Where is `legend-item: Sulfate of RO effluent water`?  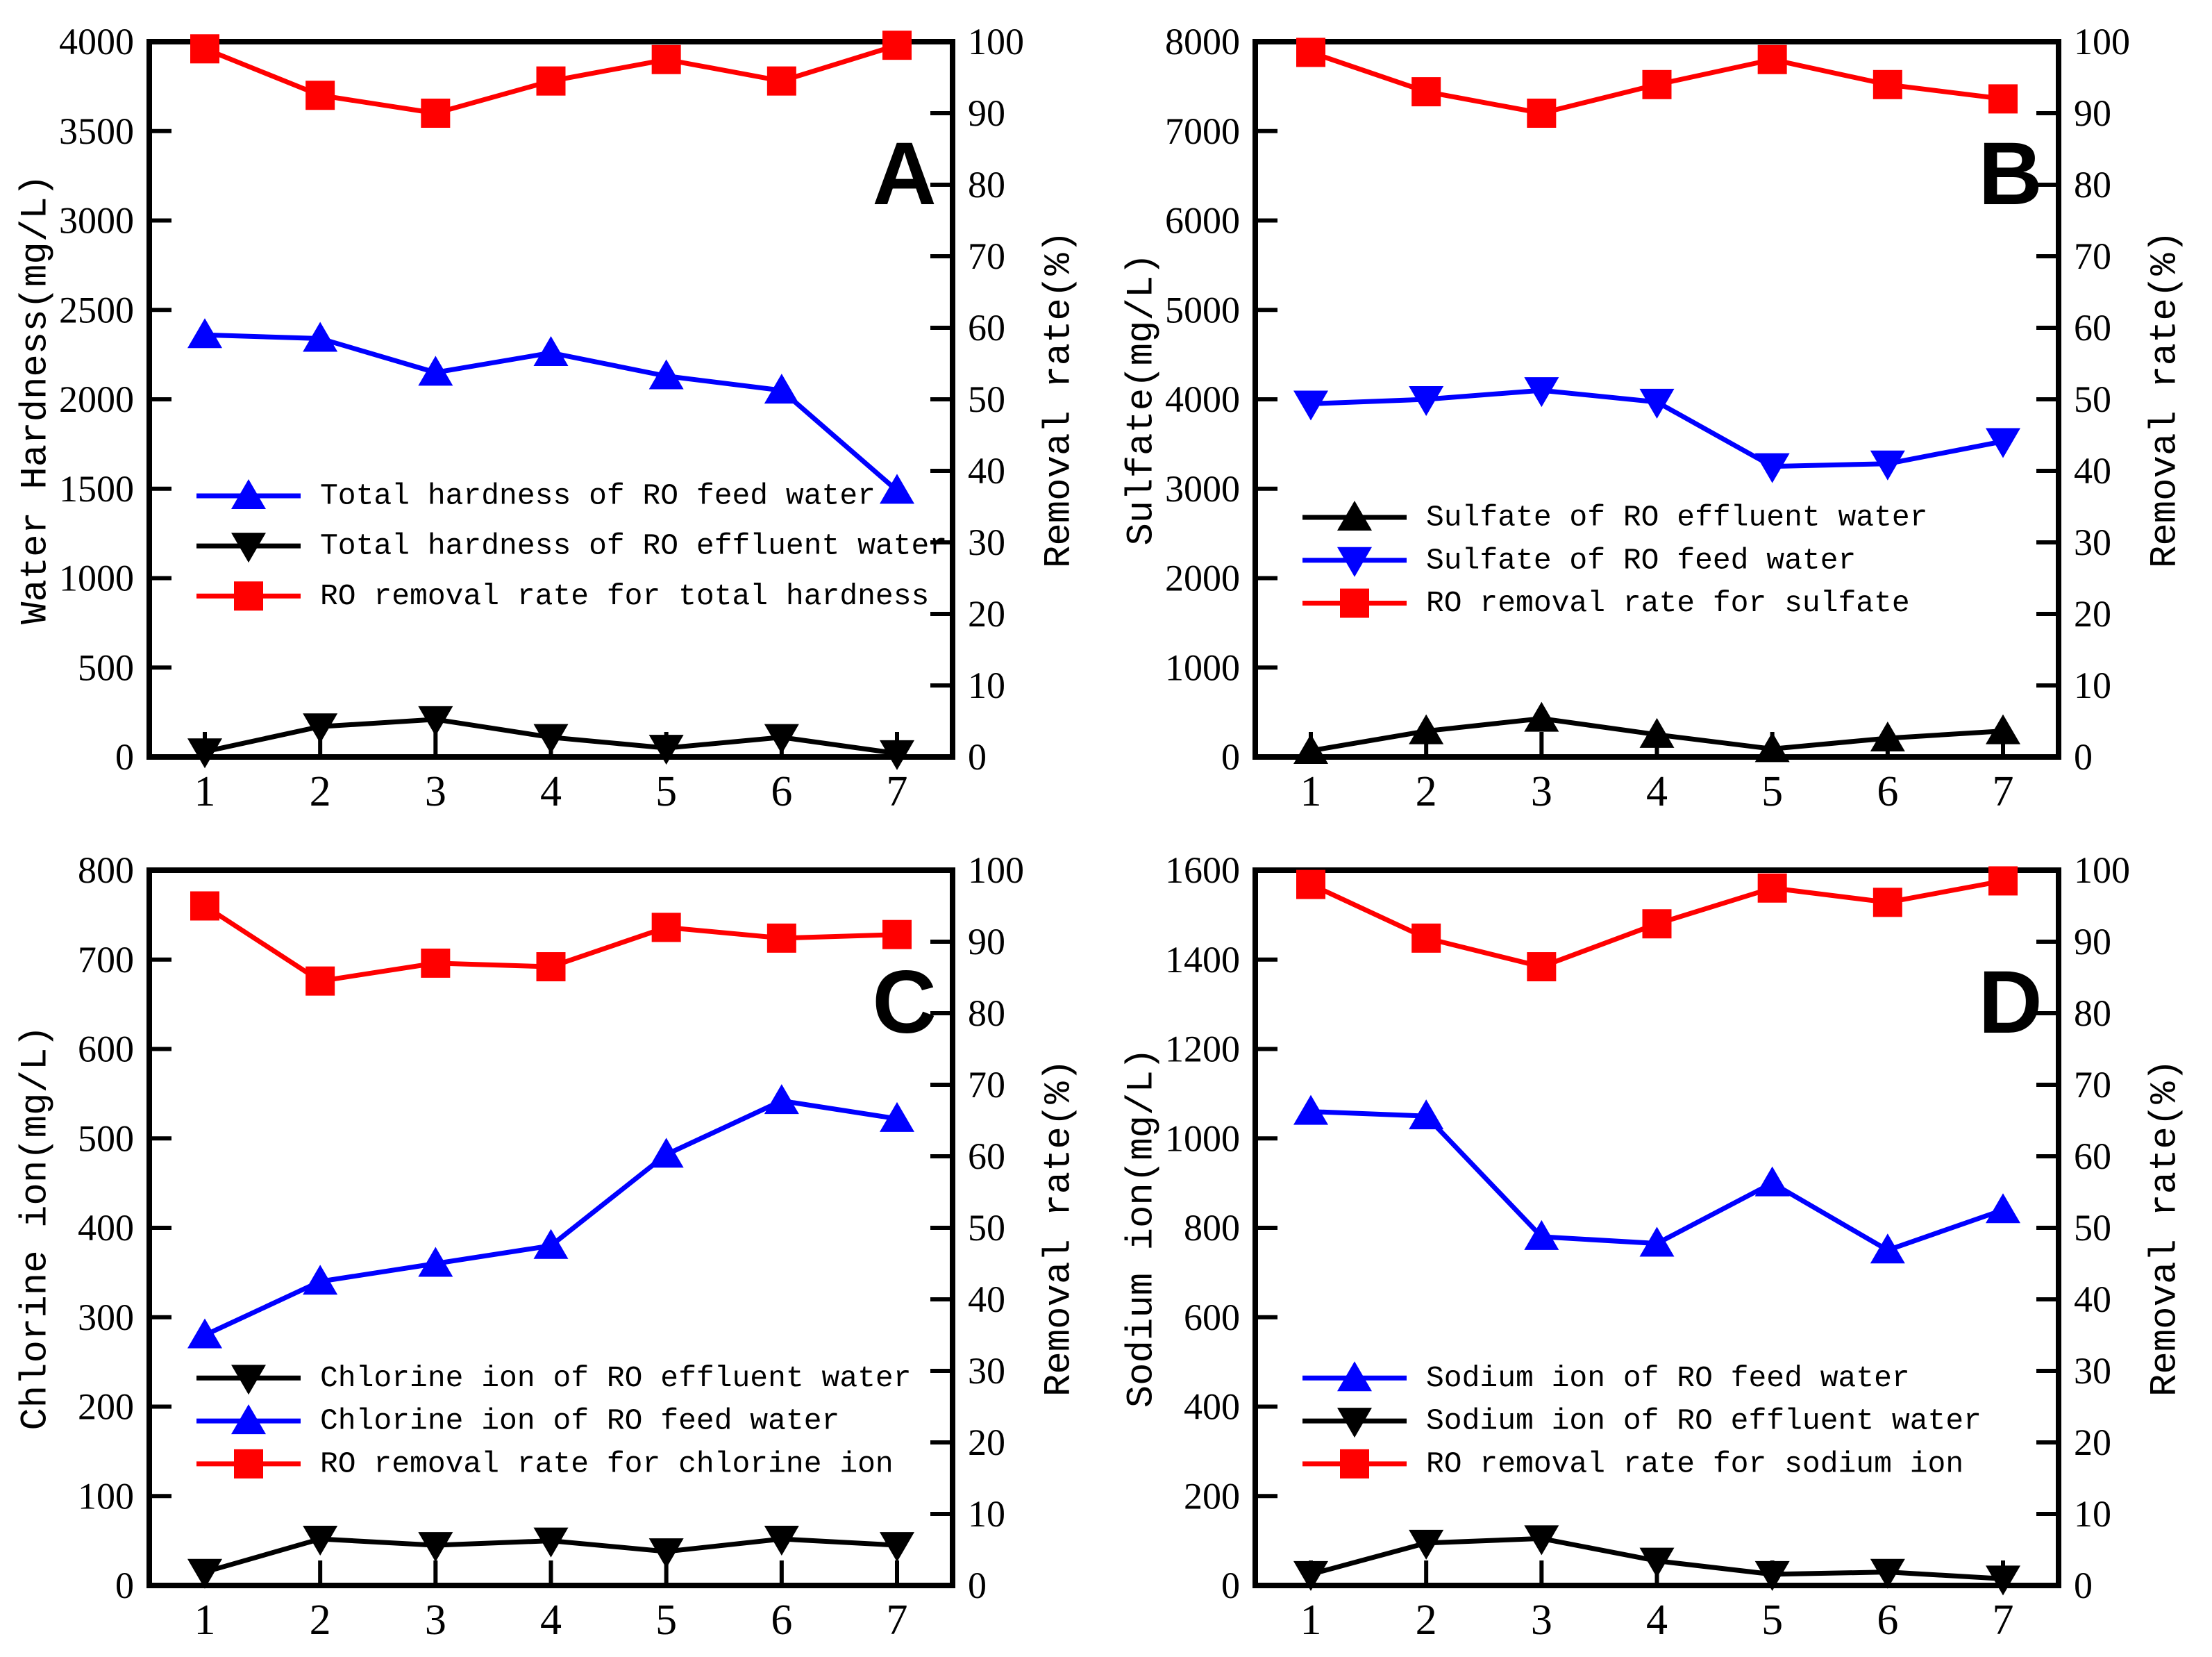 legend-item: Sulfate of RO effluent water is located at coordinates (1615, 517).